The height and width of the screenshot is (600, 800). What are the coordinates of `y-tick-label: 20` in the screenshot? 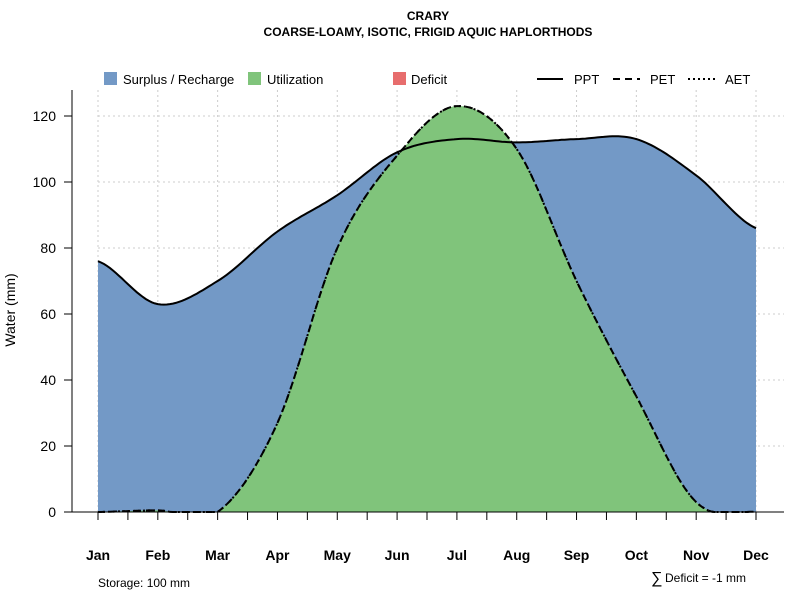 It's located at (48, 446).